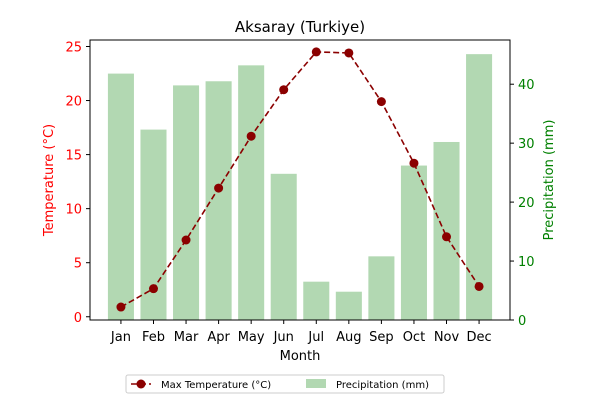 The height and width of the screenshot is (400, 600). I want to click on left-y-axis-title: Temperature (°C), so click(49, 180).